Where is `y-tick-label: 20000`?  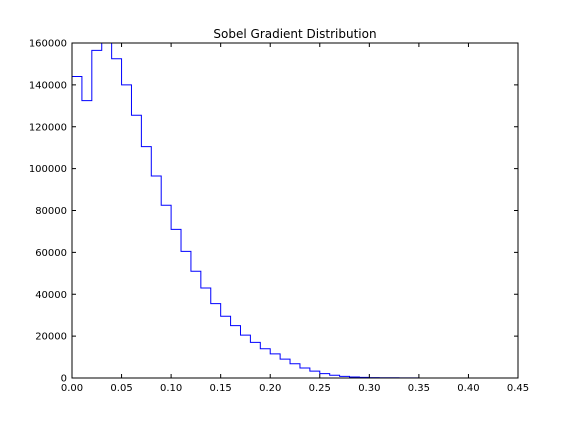 y-tick-label: 20000 is located at coordinates (51, 337).